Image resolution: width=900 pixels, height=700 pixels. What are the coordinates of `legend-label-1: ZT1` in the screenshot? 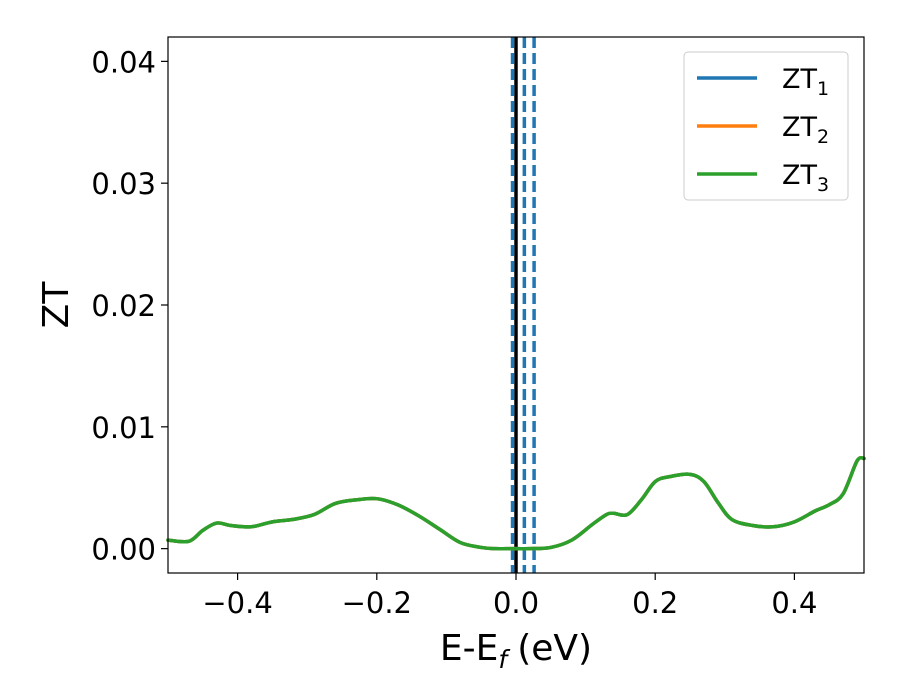 It's located at (805, 82).